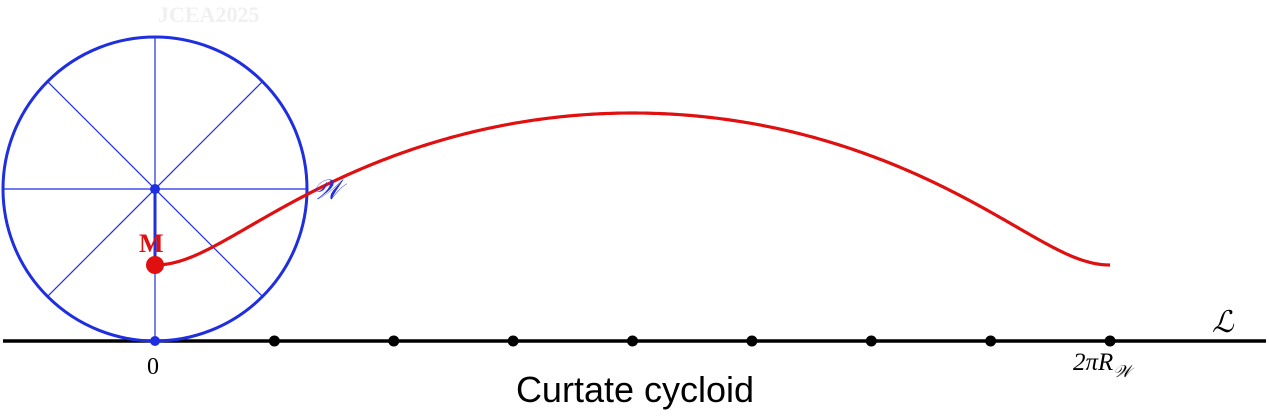 The height and width of the screenshot is (419, 1269). Describe the element at coordinates (1223, 322) in the screenshot. I see `line-l-label: ℒ` at that location.